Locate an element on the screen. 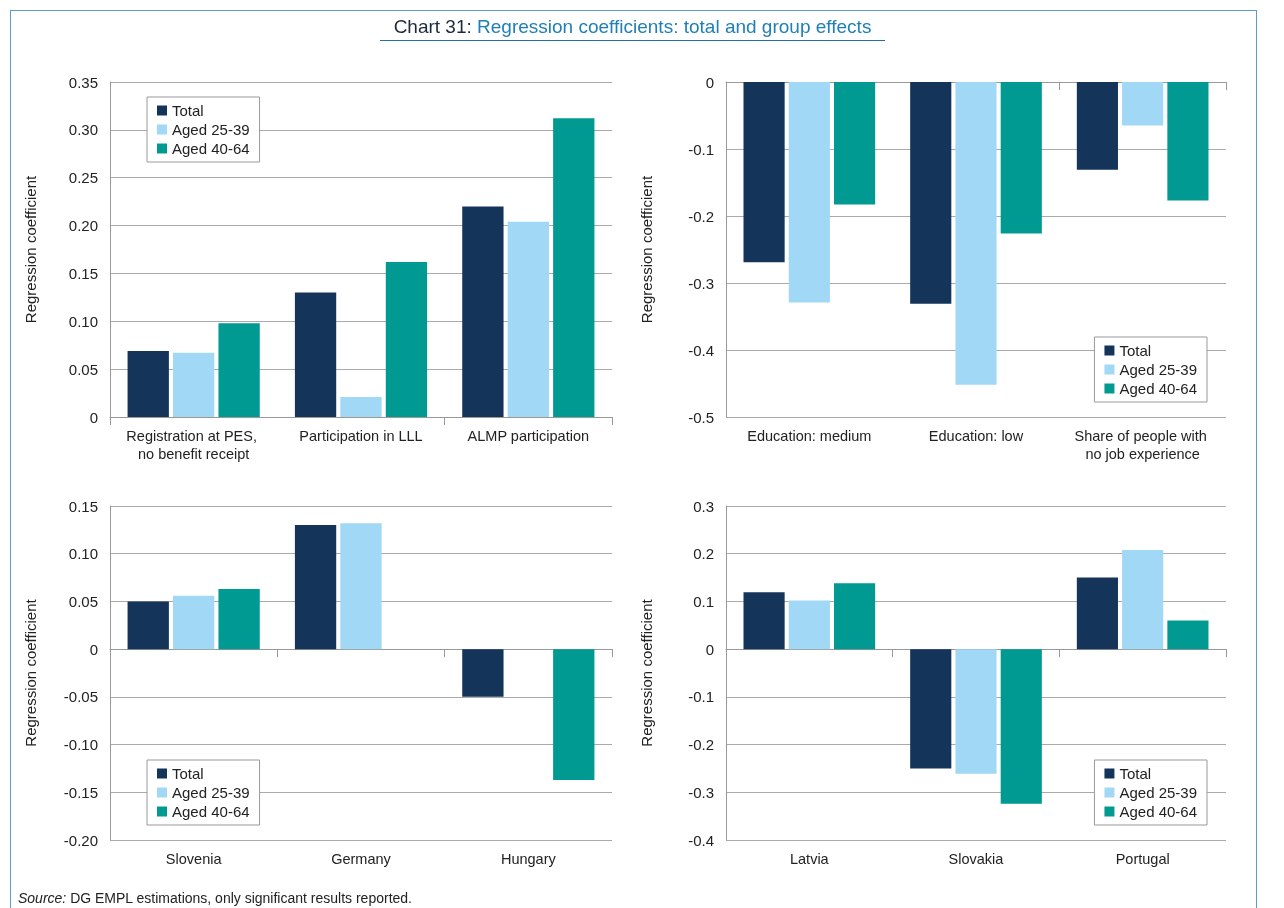 This screenshot has height=908, width=1284. x-tick-label: Registration at PES, no benefit receipt is located at coordinates (193, 445).